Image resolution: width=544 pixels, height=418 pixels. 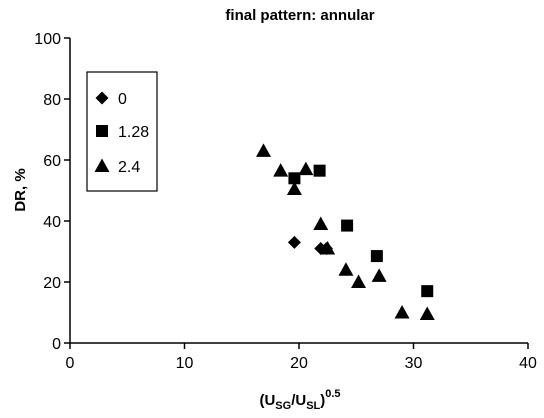 I want to click on legend-label: 0, so click(x=122, y=99).